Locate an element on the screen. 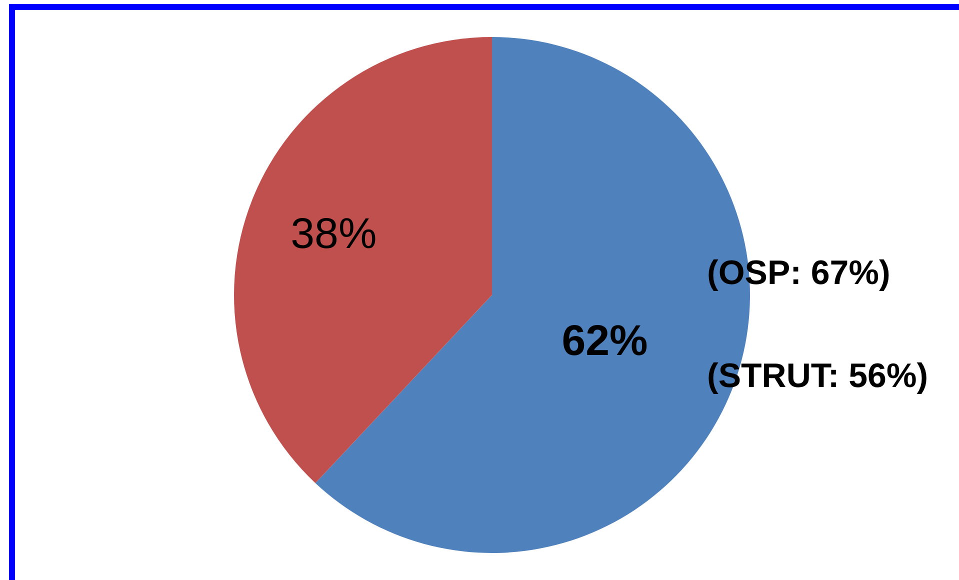 The width and height of the screenshot is (959, 580). data-label: 62% is located at coordinates (605, 341).